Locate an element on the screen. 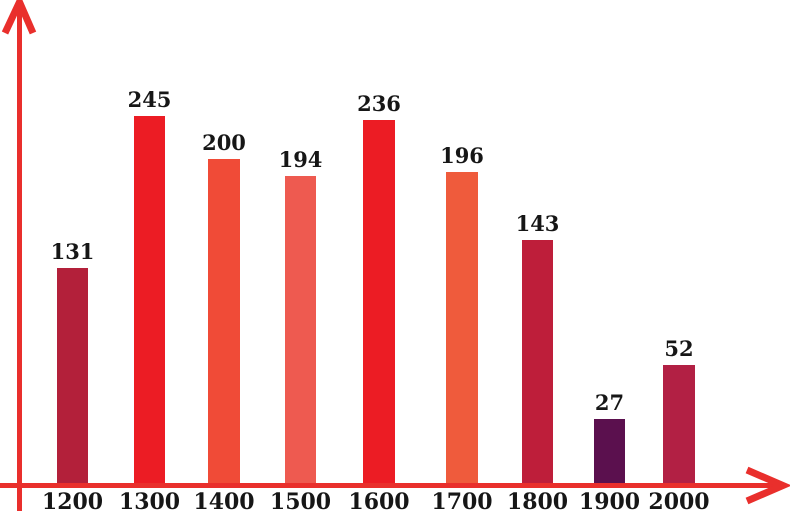 The image size is (790, 522). bar-value-label-1800: 143 is located at coordinates (537, 223).